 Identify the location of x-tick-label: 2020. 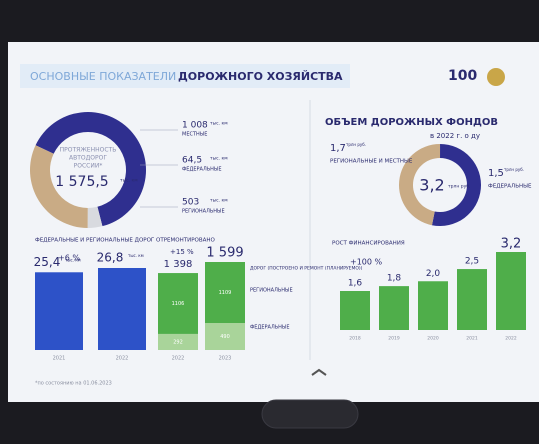
(433, 339).